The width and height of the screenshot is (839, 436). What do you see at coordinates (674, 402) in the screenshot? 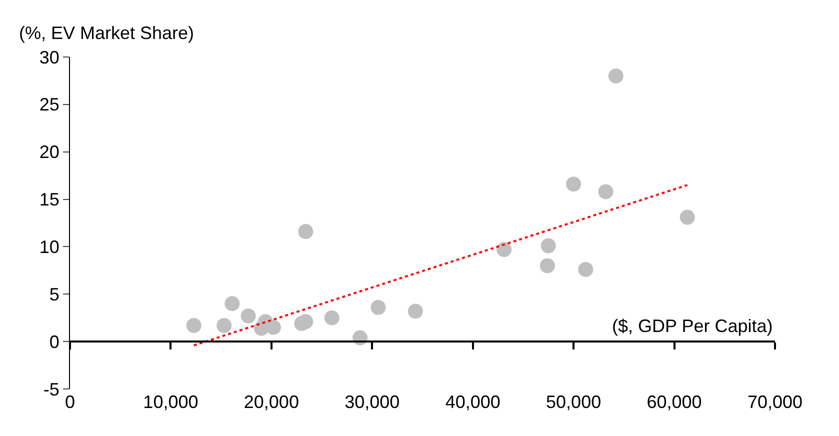
I see `x-tick-label: 60,000` at bounding box center [674, 402].